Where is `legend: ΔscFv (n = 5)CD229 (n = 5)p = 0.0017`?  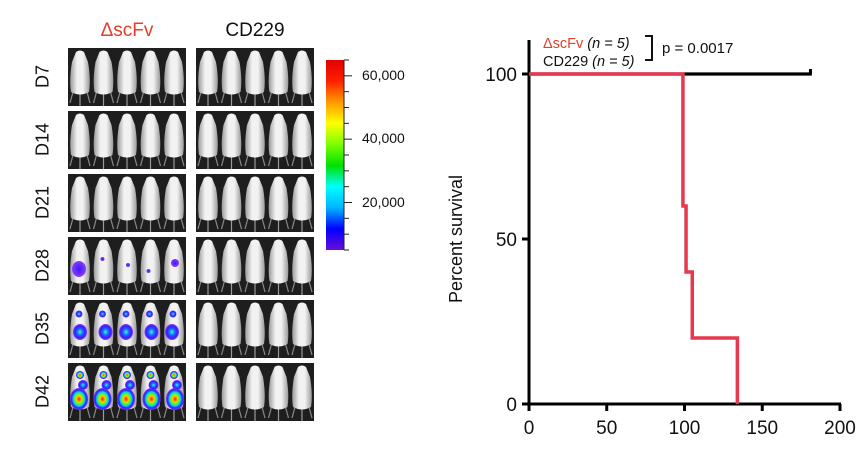
legend: ΔscFv (n = 5)CD229 (n = 5)p = 0.0017 is located at coordinates (638, 52).